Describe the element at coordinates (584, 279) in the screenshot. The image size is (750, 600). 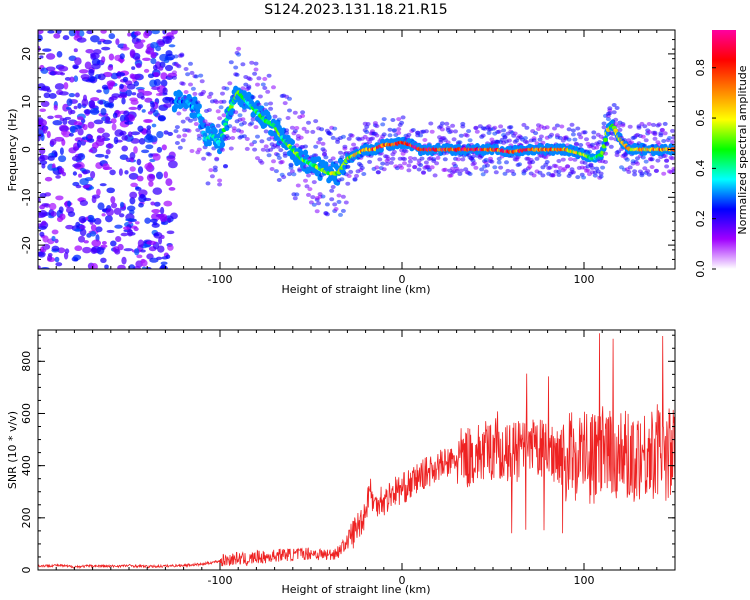
I see `x-tick-label: 100` at that location.